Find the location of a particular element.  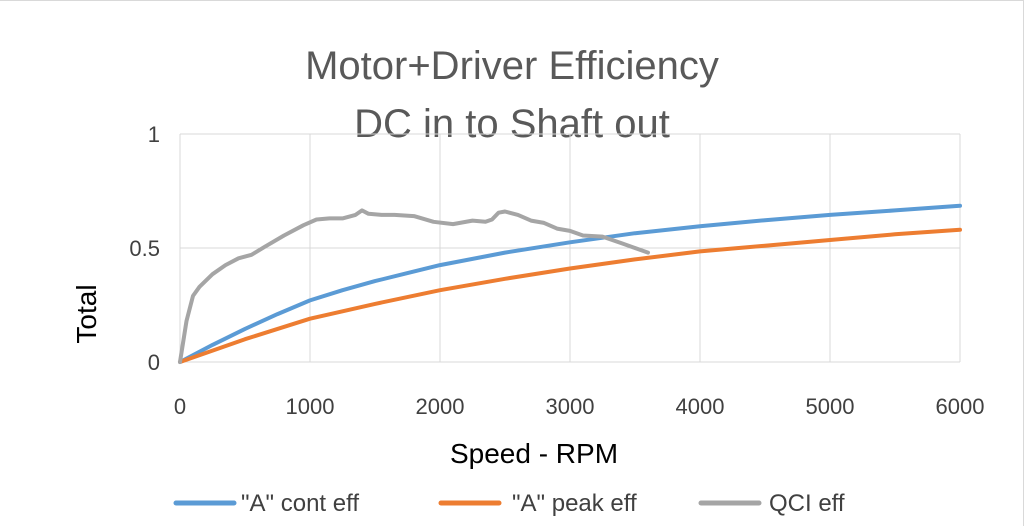

legend-label-2: "A" peak eff is located at coordinates (574, 503).